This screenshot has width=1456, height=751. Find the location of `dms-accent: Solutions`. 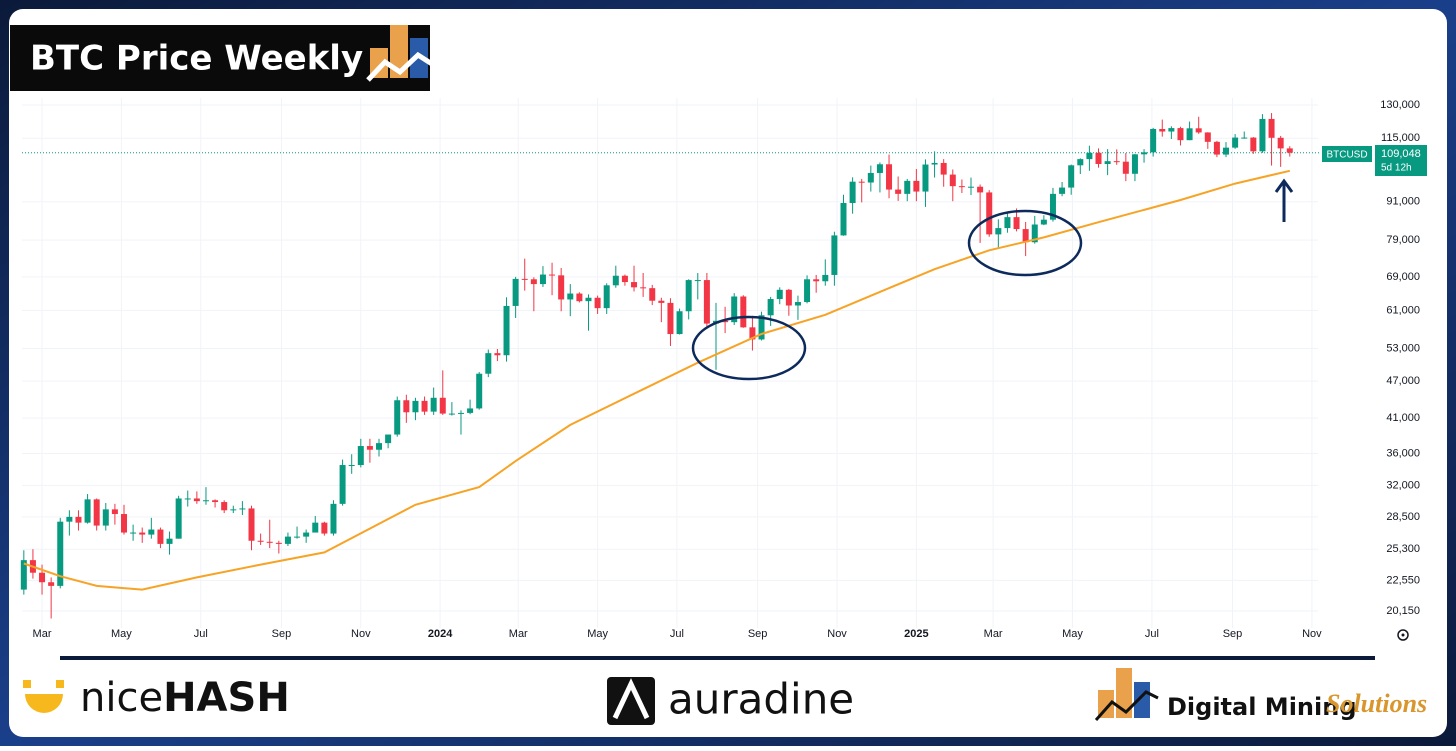

dms-accent: Solutions is located at coordinates (1376, 703).